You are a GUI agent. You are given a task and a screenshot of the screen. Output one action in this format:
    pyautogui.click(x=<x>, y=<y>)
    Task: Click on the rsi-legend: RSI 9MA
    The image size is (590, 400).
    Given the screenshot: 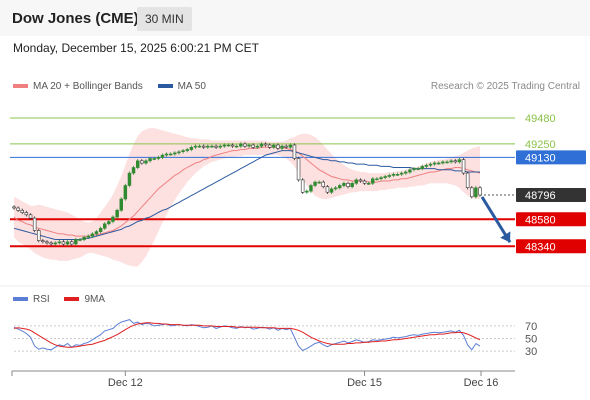 What is the action you would take?
    pyautogui.click(x=65, y=299)
    